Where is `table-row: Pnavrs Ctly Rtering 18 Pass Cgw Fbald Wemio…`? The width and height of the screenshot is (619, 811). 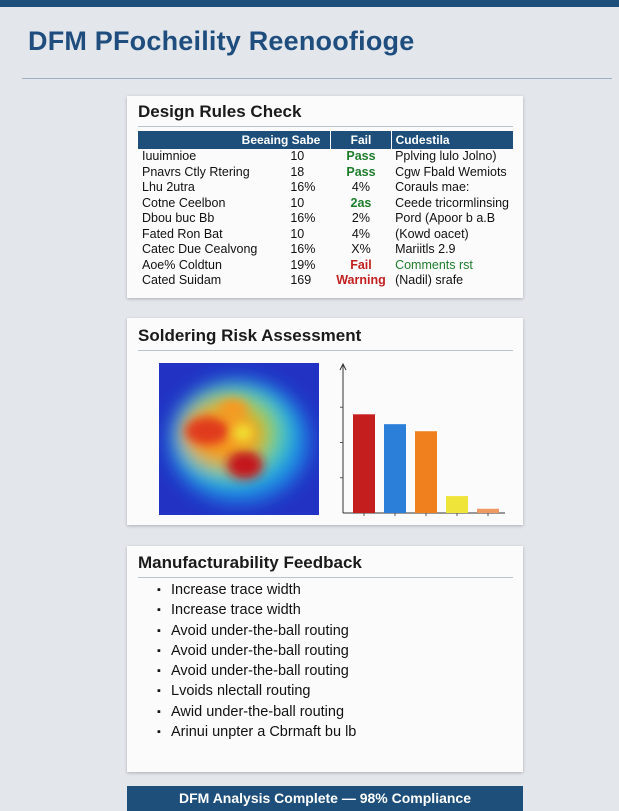
table-row: Pnavrs Ctly Rtering 18 Pass Cgw Fbald Wemio… is located at coordinates (325, 173).